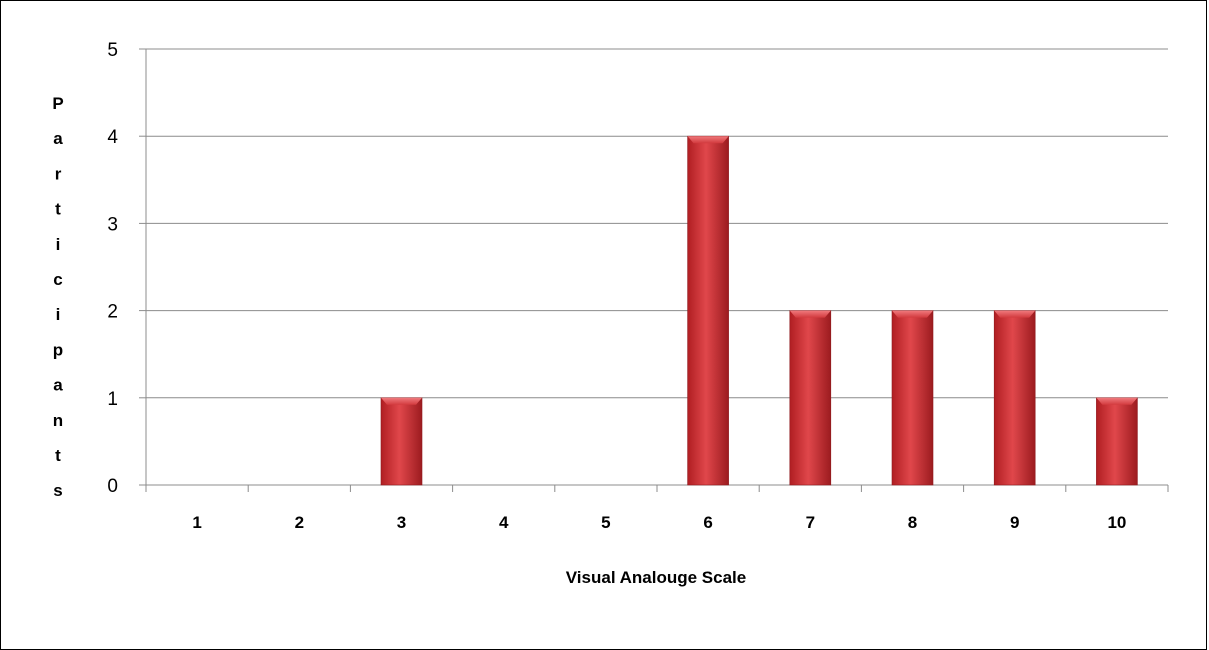  I want to click on x-tick-labels: 1 2 3 4 5 6 7 8 9 10, so click(659, 522).